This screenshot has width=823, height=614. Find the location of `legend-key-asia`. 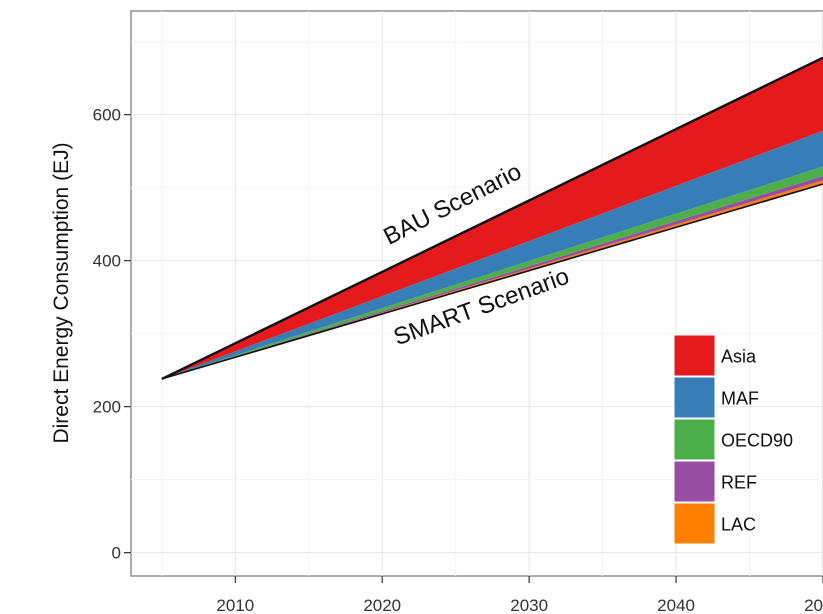

legend-key-asia is located at coordinates (694, 355).